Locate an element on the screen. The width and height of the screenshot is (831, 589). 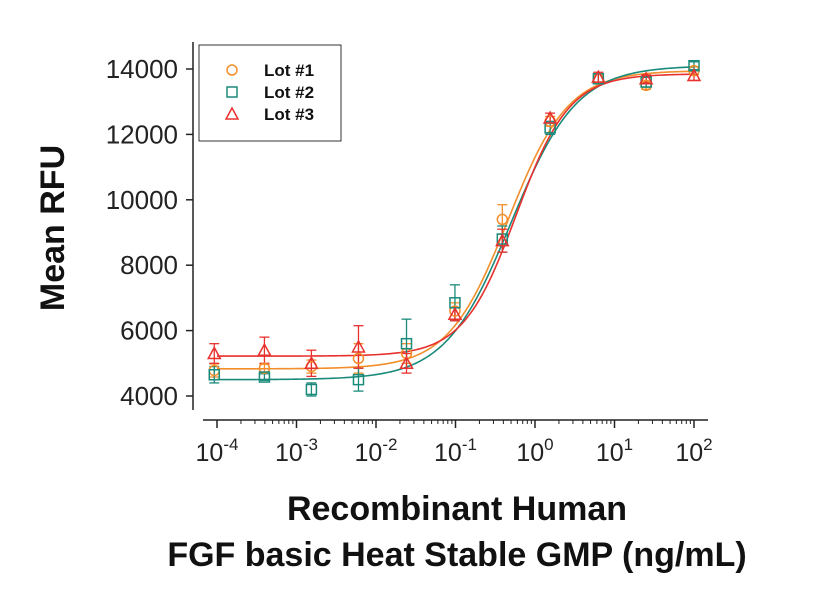
legend-label: Lot #3 is located at coordinates (289, 114).